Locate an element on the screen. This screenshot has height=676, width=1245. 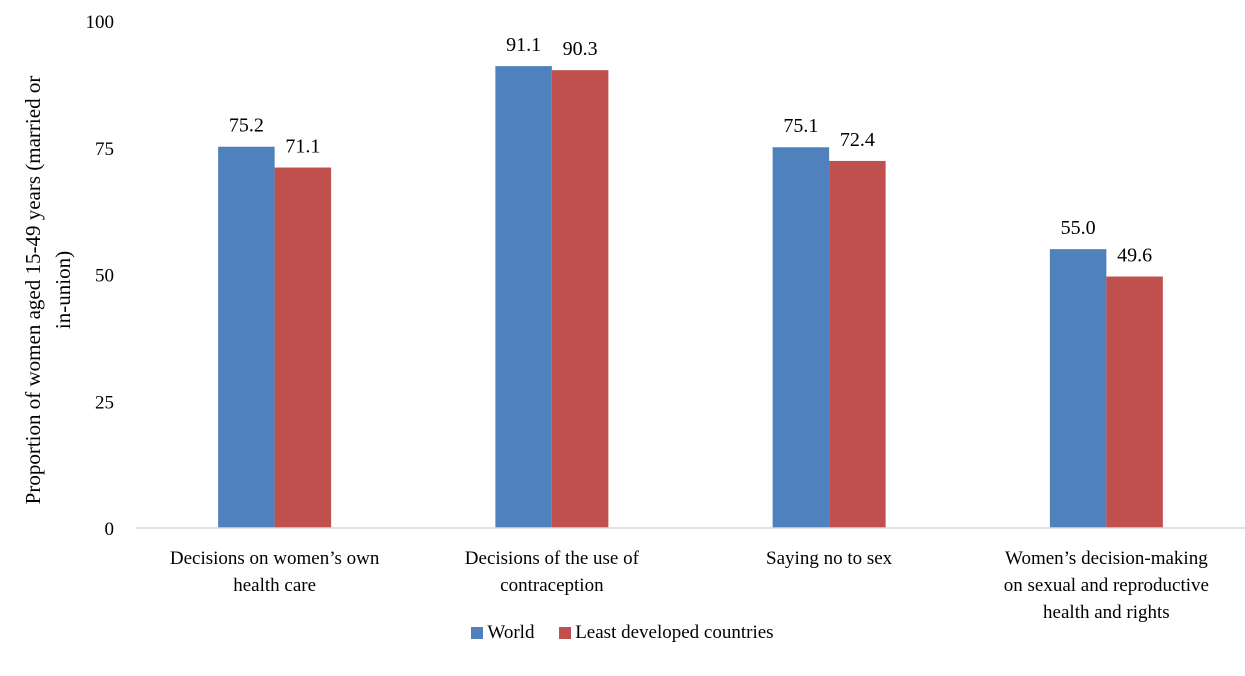
legend: World Least developed countries is located at coordinates (622, 633).